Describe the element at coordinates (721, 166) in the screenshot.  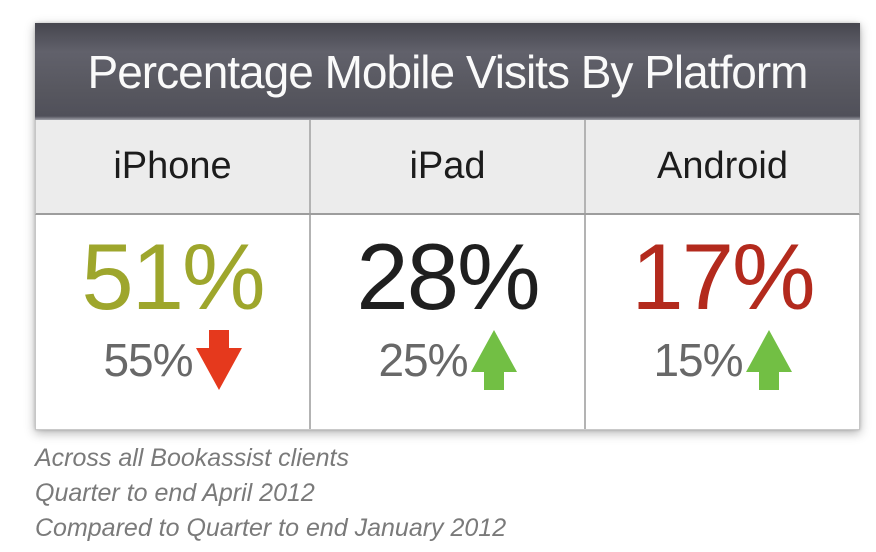
I see `column-header-android: Android` at that location.